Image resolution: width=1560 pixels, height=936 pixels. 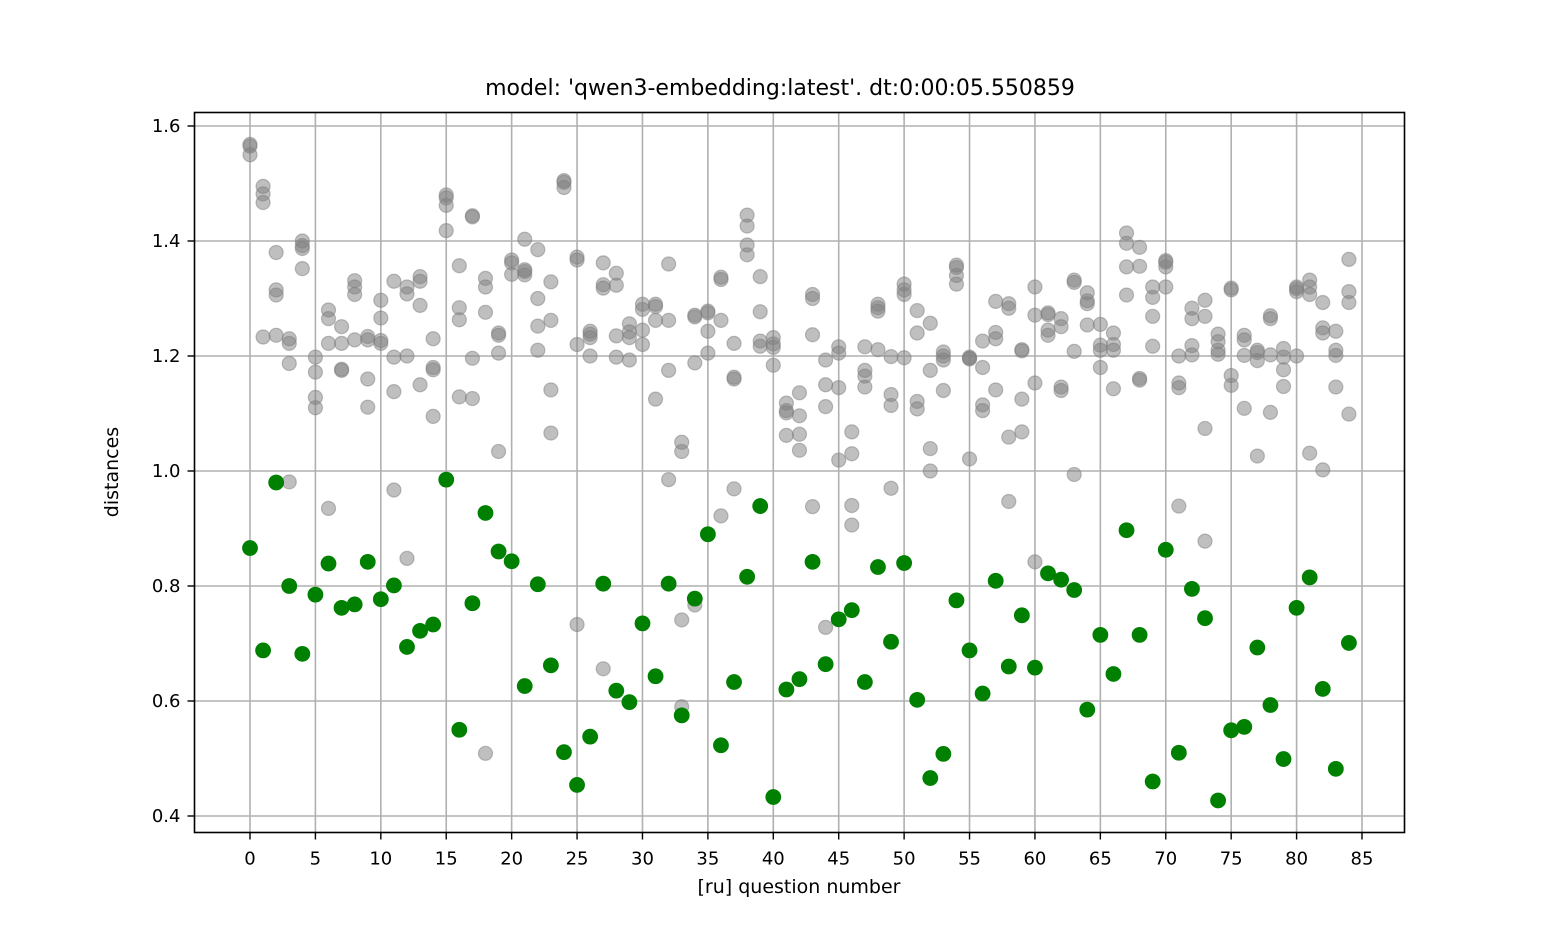 I want to click on y-tick-label: 1.0, so click(x=166, y=471).